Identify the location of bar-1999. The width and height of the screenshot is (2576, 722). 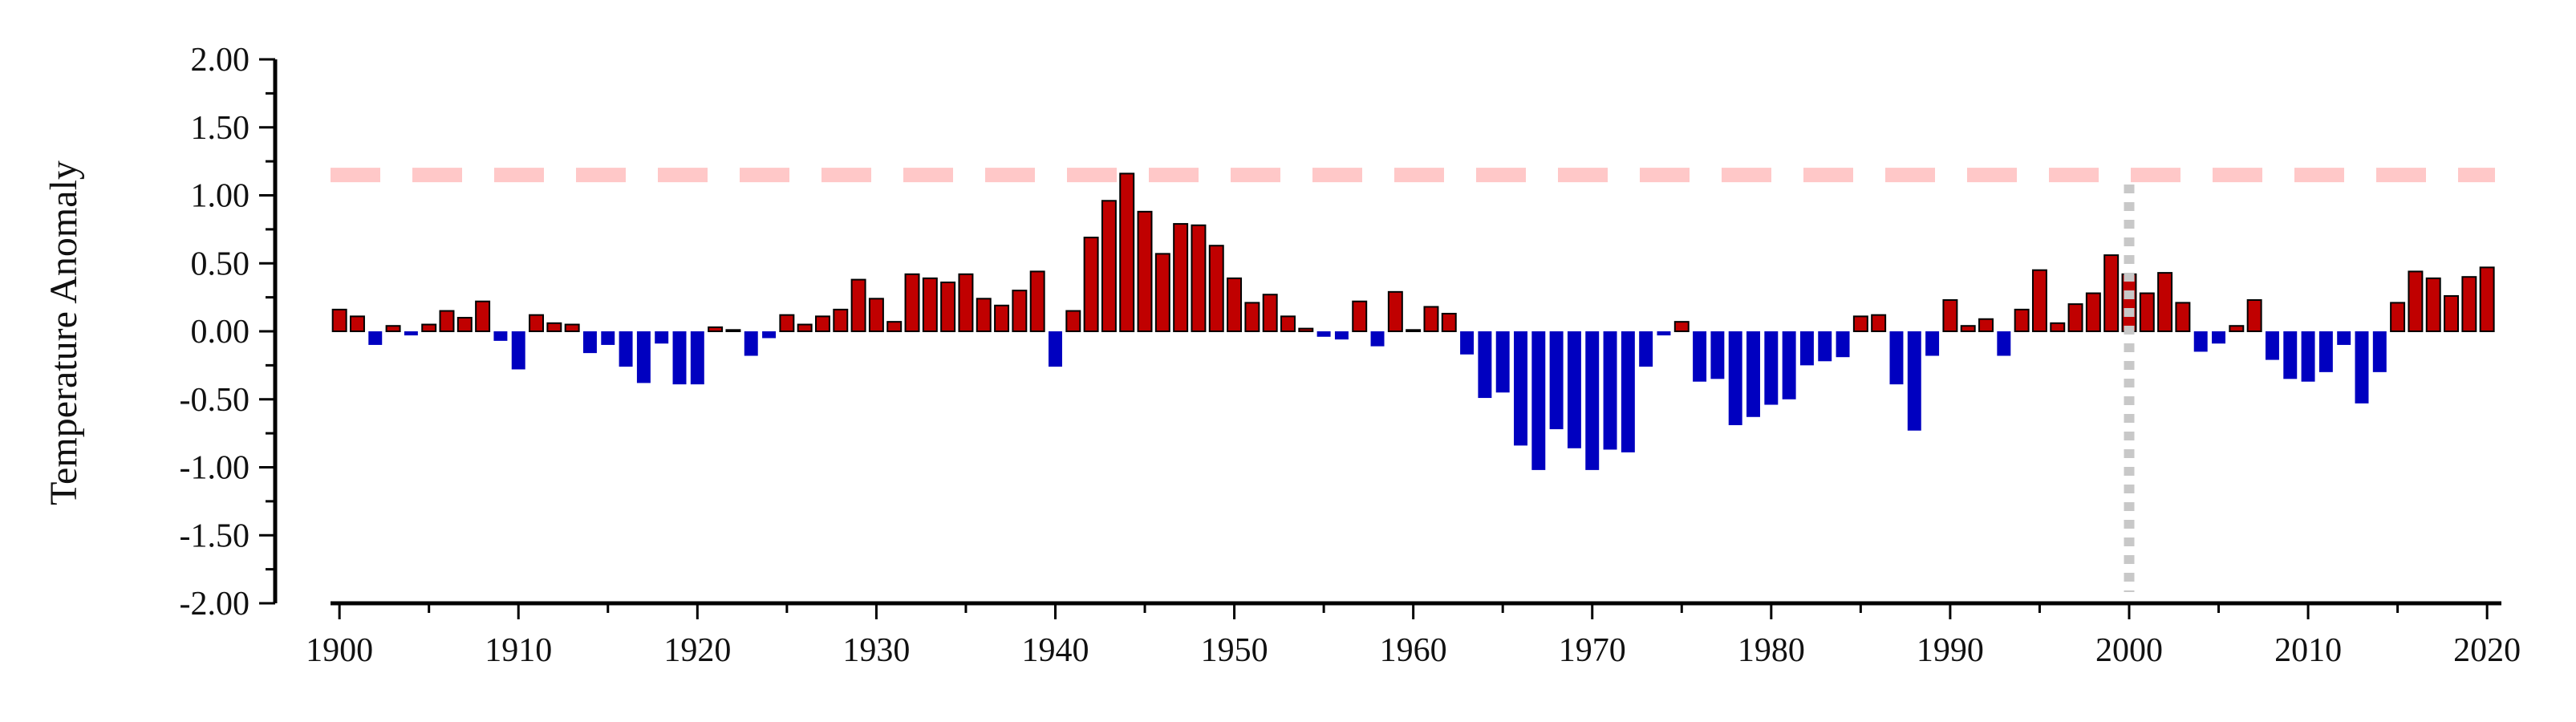
(2111, 293).